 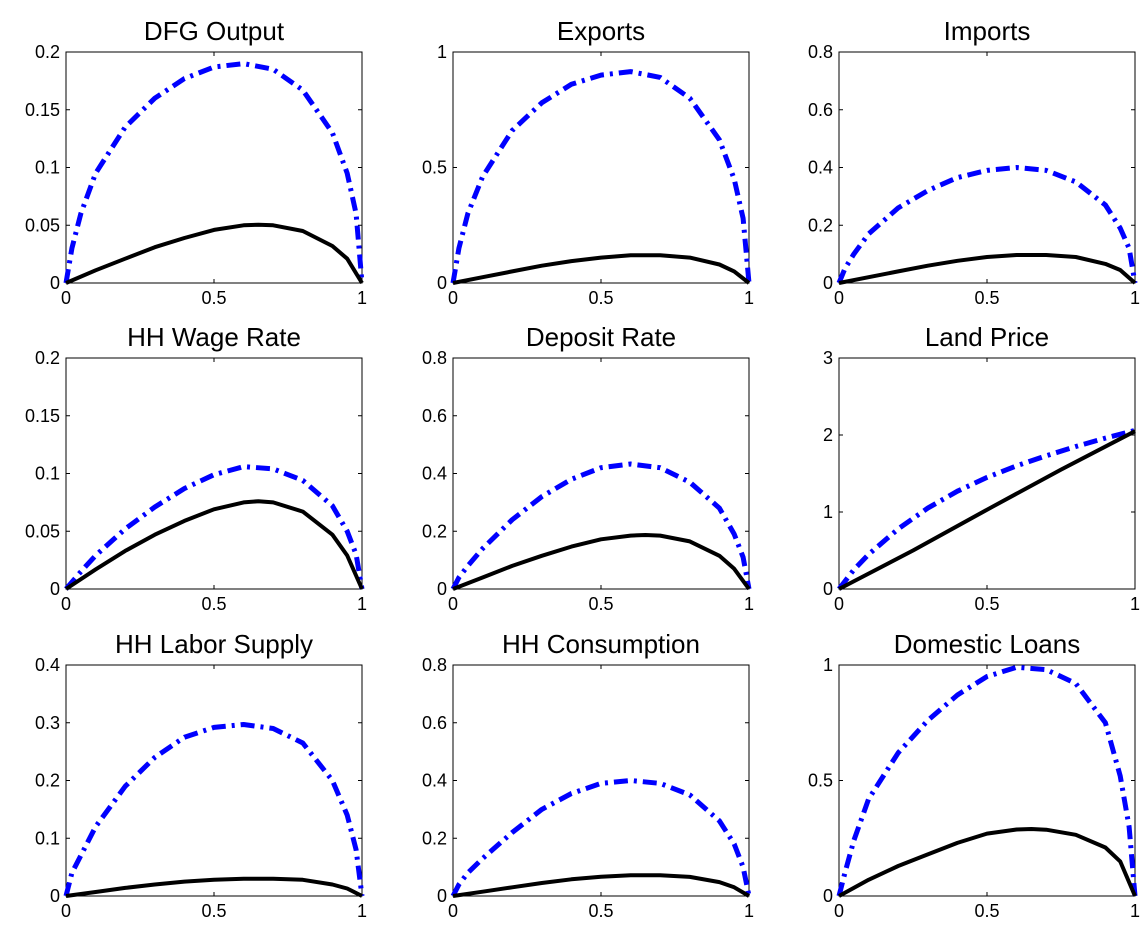 I want to click on chart-panel: Exports 0 0.5 1 0 0.5 1, so click(x=588, y=162).